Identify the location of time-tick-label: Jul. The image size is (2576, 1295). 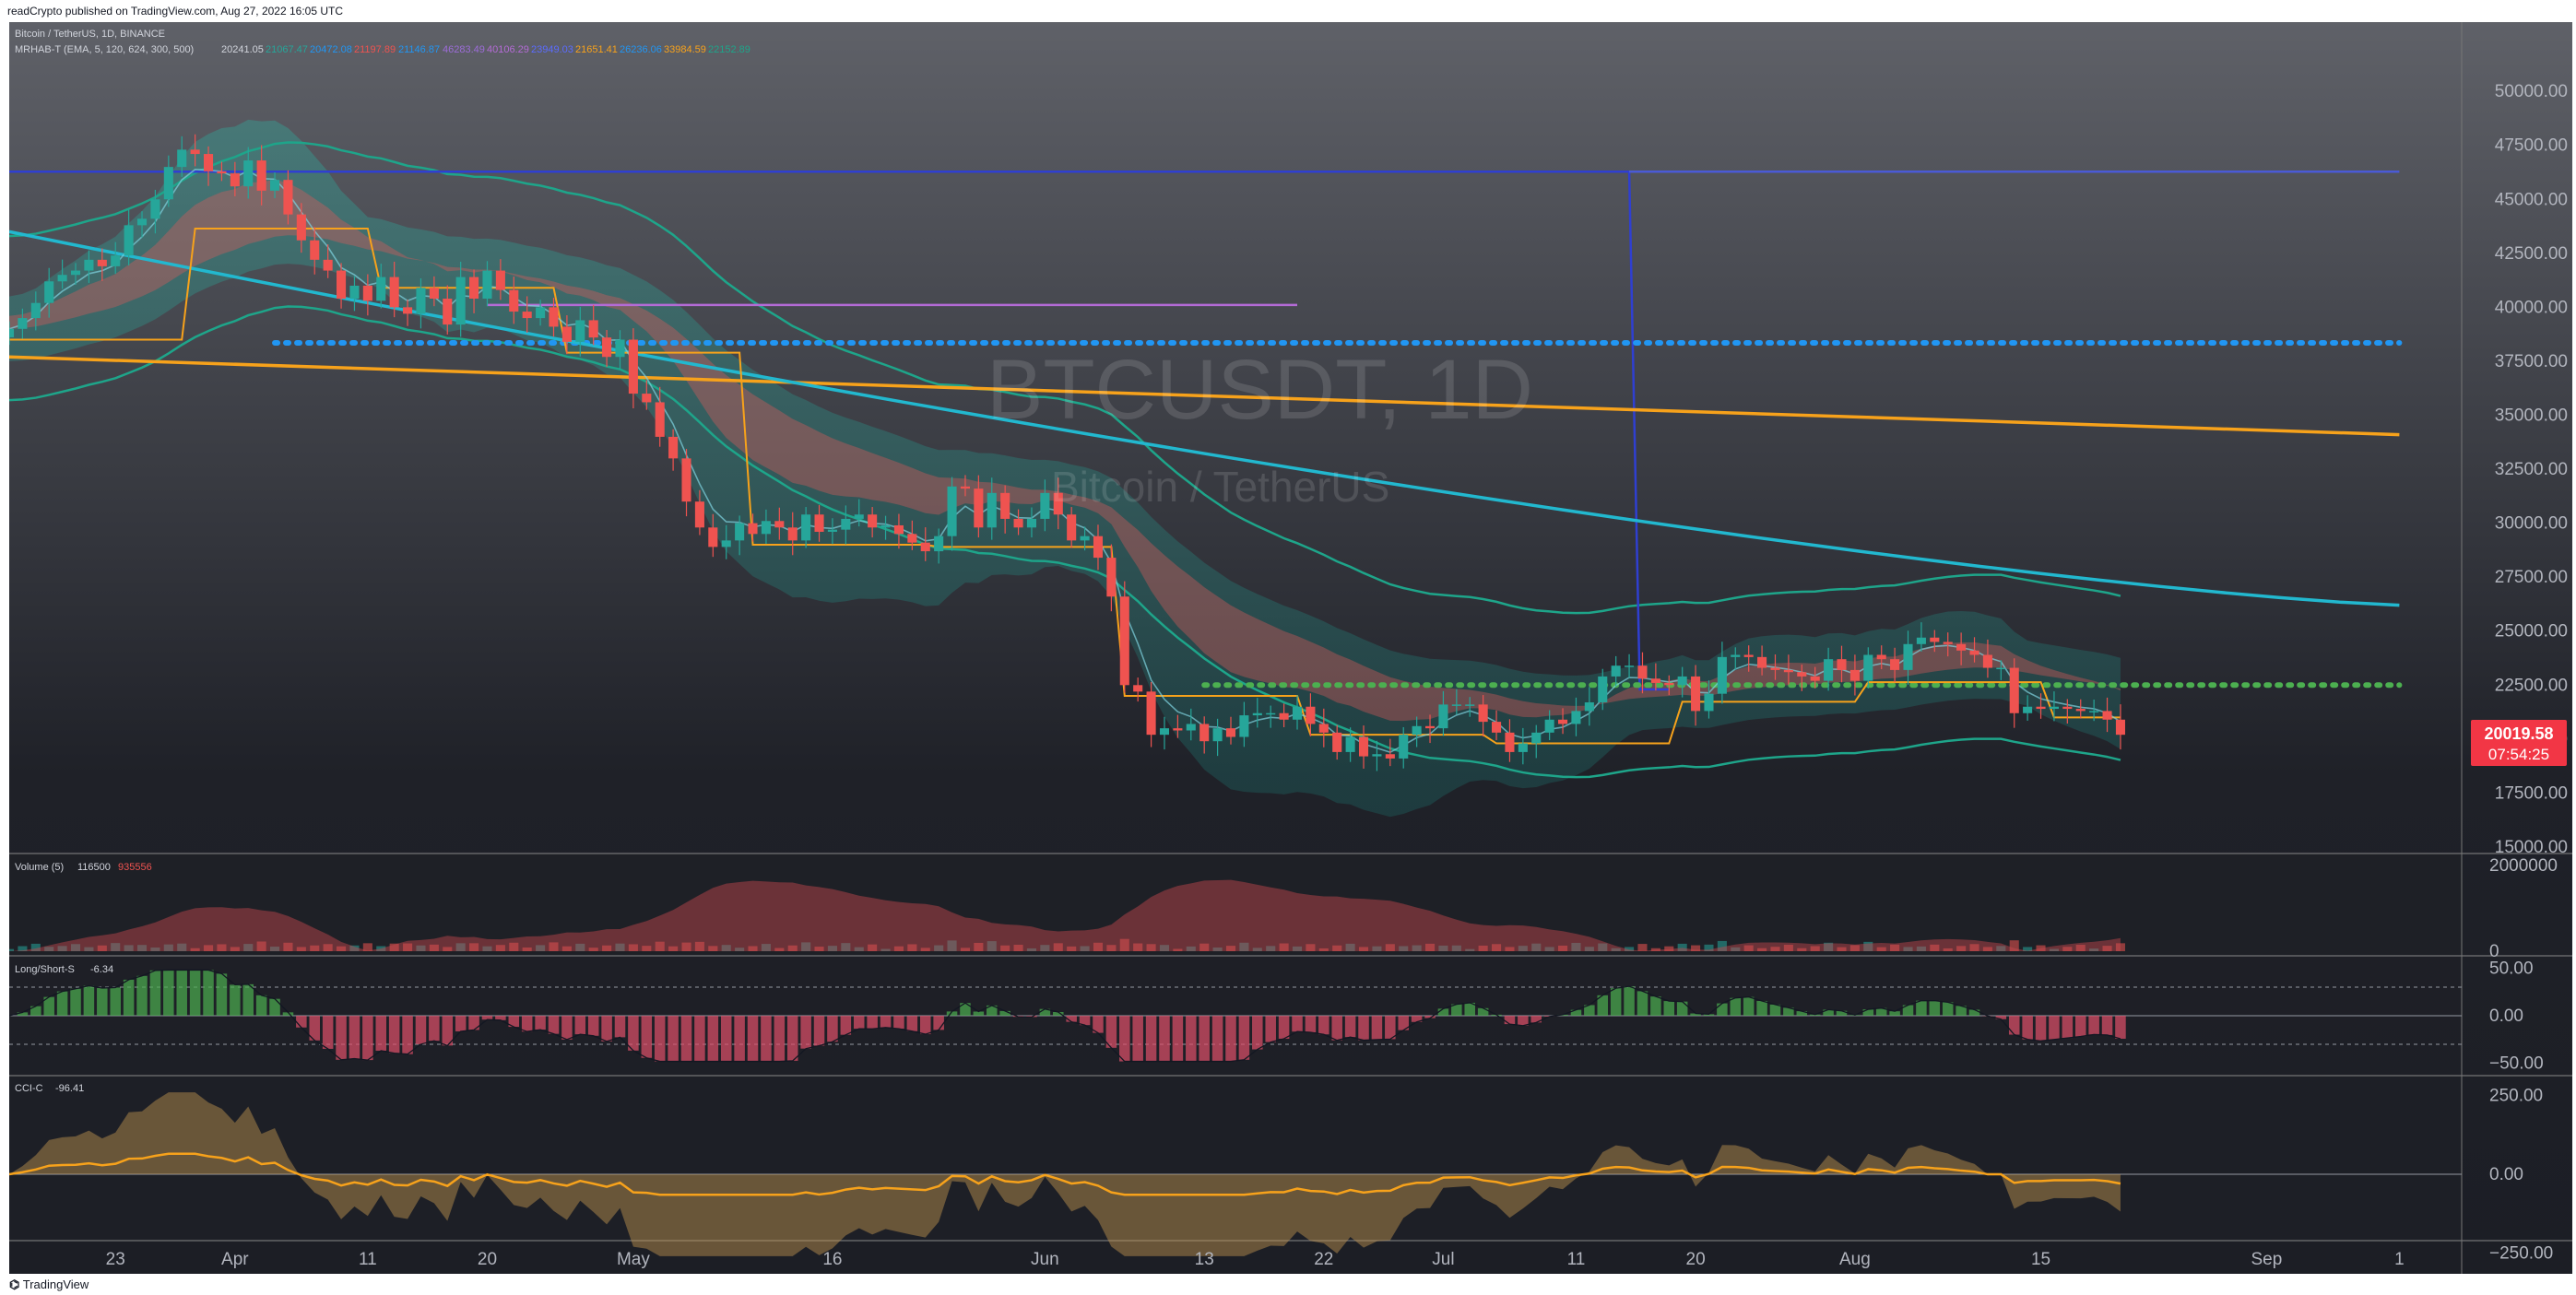
(1443, 1259).